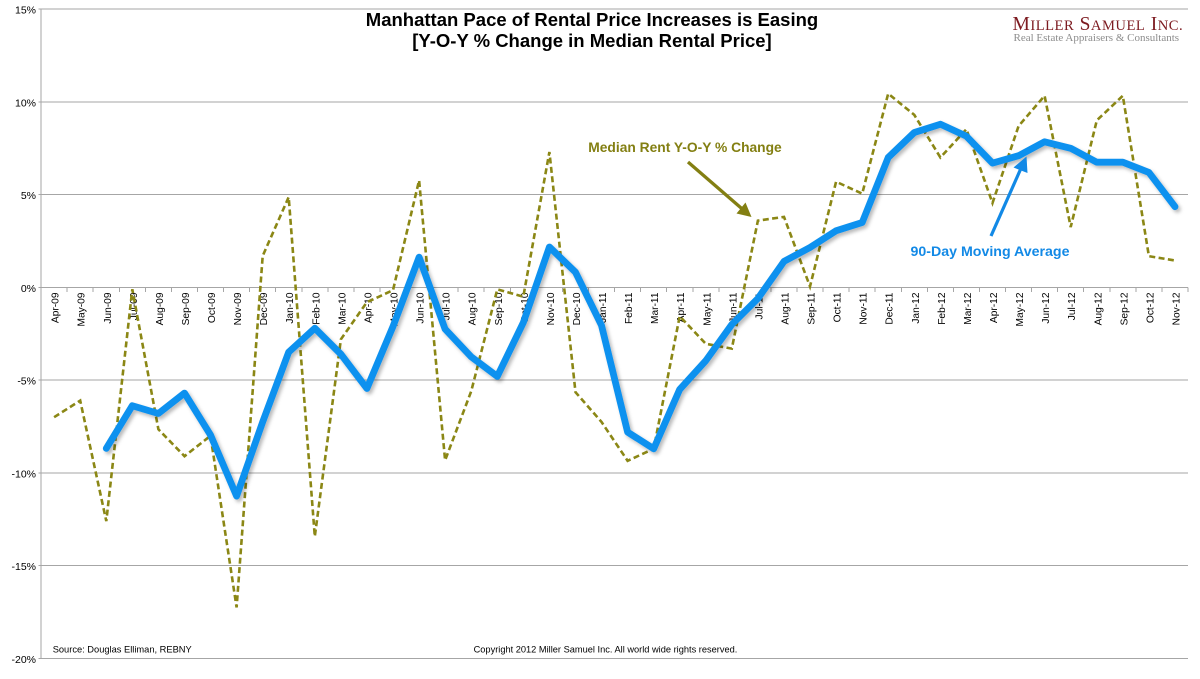 Image resolution: width=1200 pixels, height=679 pixels. Describe the element at coordinates (1098, 24) in the screenshot. I see `svg-text: MILLER SAMUEL INC.` at that location.